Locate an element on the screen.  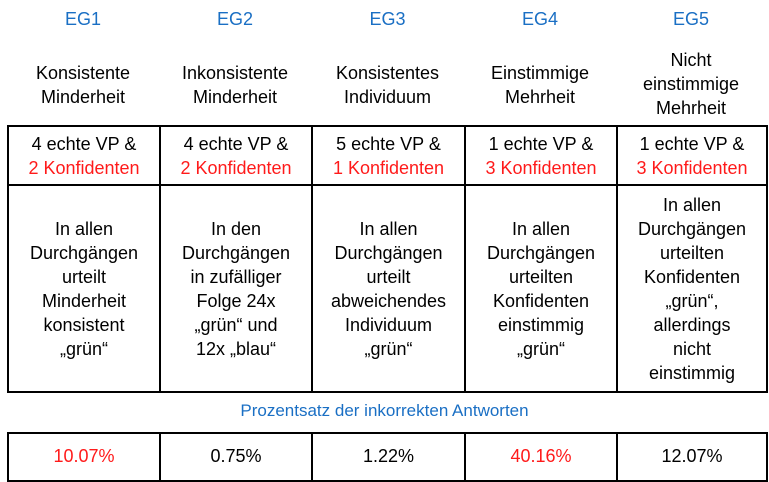
description-line: Folge 24x is located at coordinates (236, 300).